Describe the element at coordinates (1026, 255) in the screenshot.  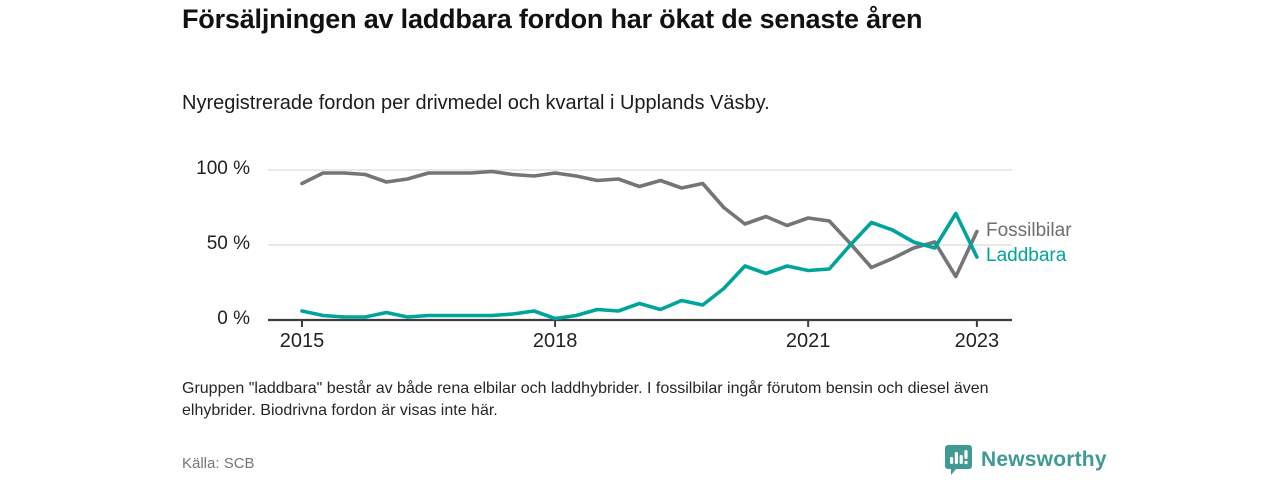
I see `laddbara-label: Laddbara` at that location.